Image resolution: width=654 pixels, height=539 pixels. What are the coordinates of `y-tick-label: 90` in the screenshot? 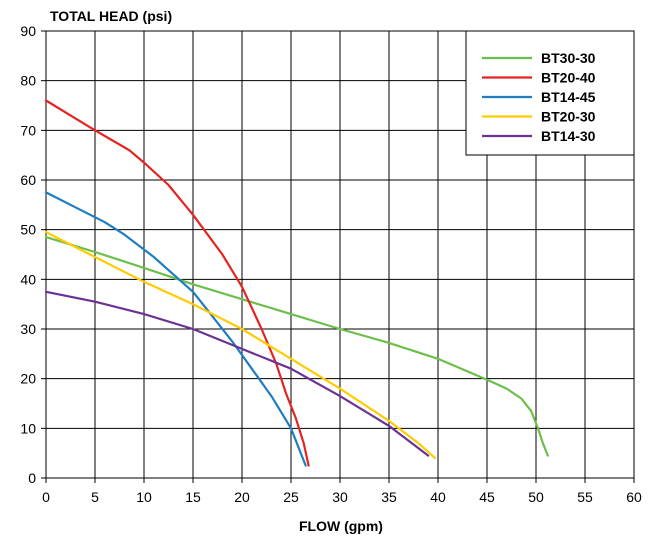 It's located at (28, 31).